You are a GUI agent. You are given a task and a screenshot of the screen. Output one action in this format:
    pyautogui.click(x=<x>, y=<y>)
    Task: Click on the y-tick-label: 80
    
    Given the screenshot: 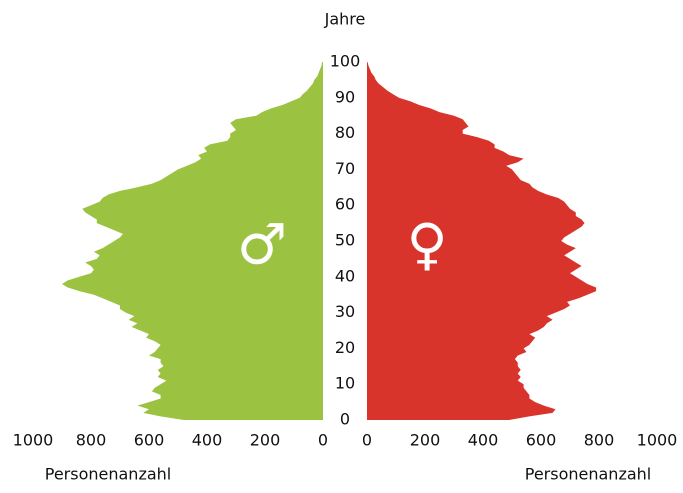 What is the action you would take?
    pyautogui.click(x=345, y=132)
    